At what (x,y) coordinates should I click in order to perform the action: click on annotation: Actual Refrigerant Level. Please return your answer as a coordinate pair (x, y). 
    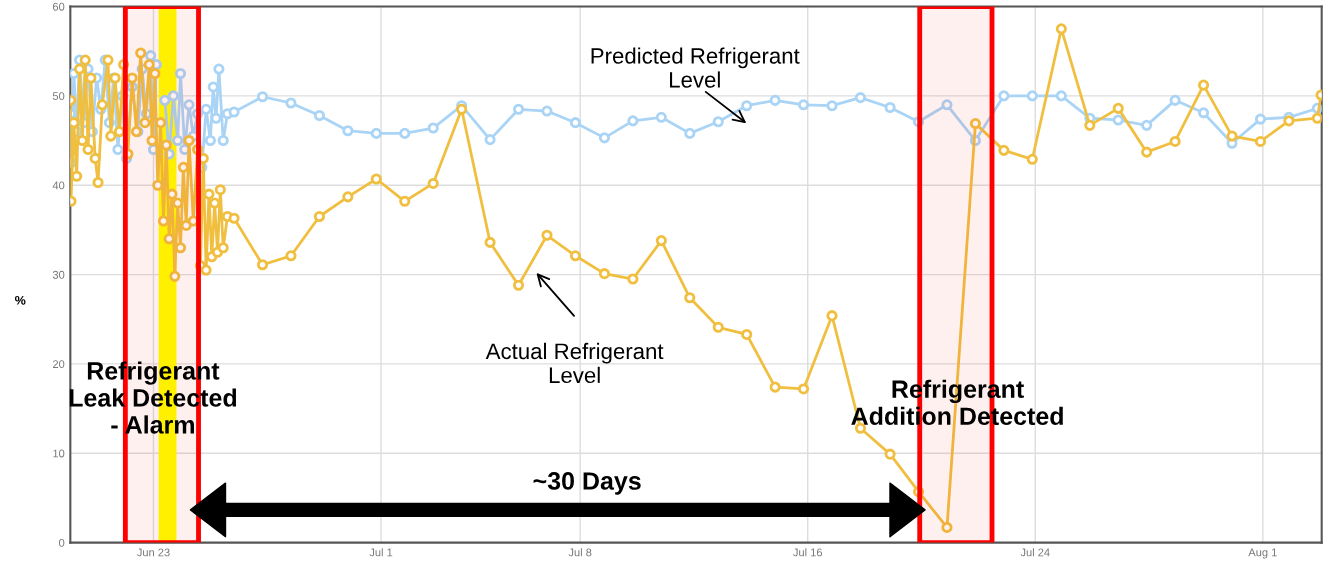
    Looking at the image, I should click on (574, 363).